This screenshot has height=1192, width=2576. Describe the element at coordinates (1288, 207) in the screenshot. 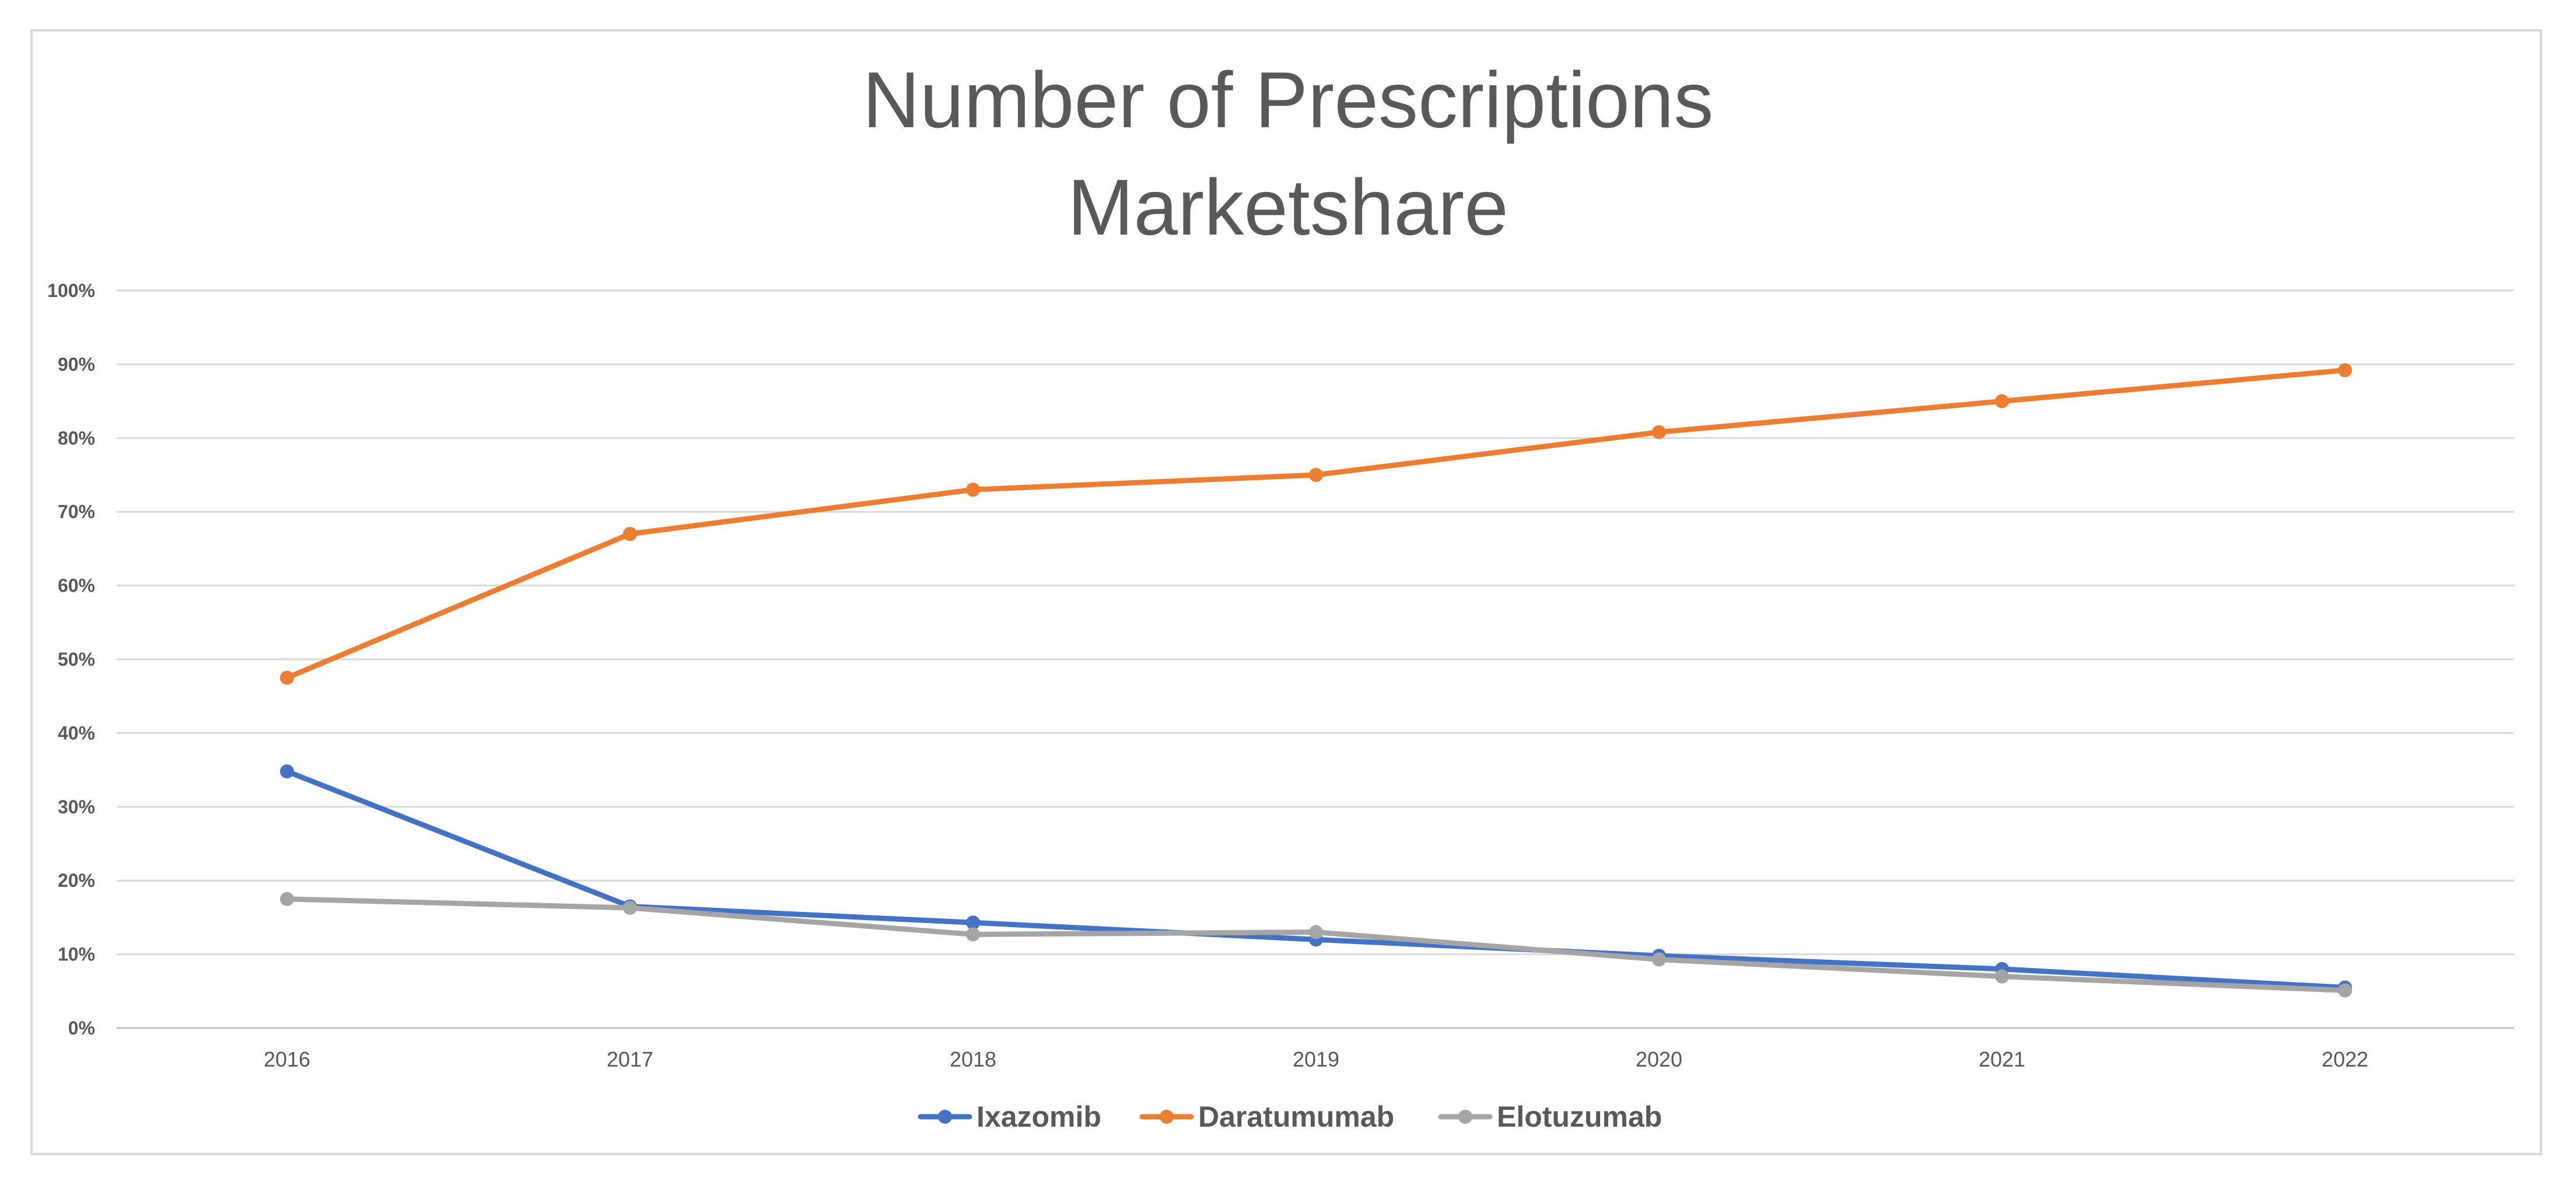

I see `chart-title-line-2: Marketshare` at that location.